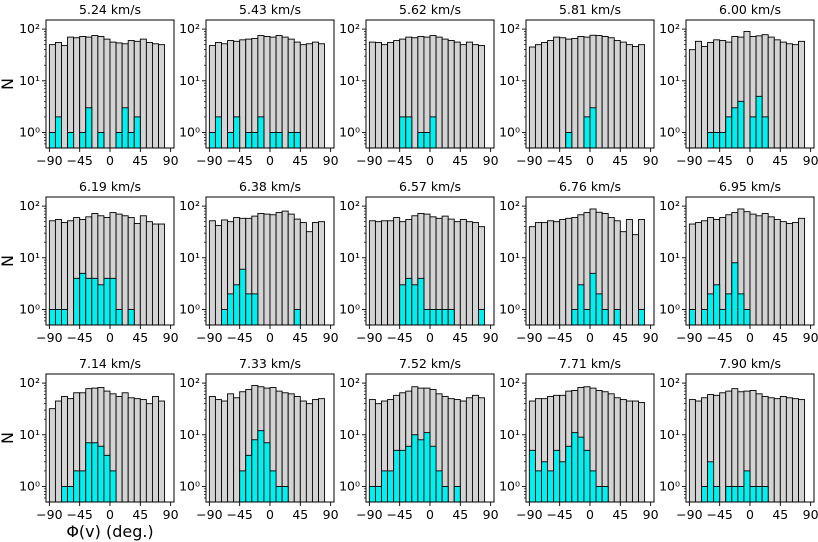 This screenshot has height=542, width=818. I want to click on panel-title: 6.95 km/s, so click(750, 186).